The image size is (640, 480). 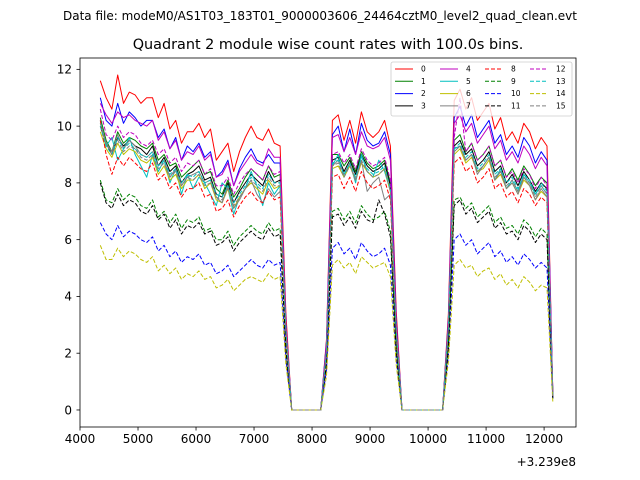 What do you see at coordinates (370, 439) in the screenshot?
I see `x-tick-label: 9000` at bounding box center [370, 439].